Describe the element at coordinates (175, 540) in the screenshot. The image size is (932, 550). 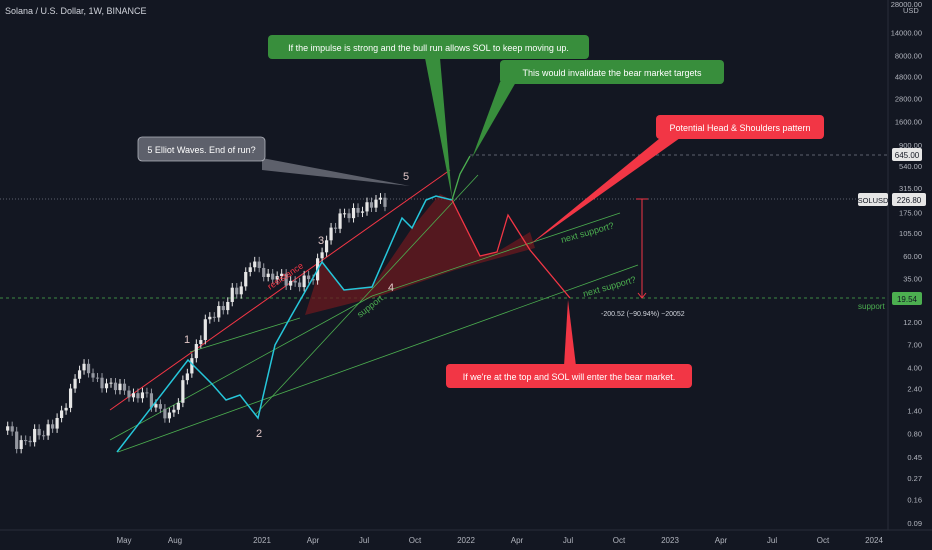
I see `time-tick-label: Aug` at that location.